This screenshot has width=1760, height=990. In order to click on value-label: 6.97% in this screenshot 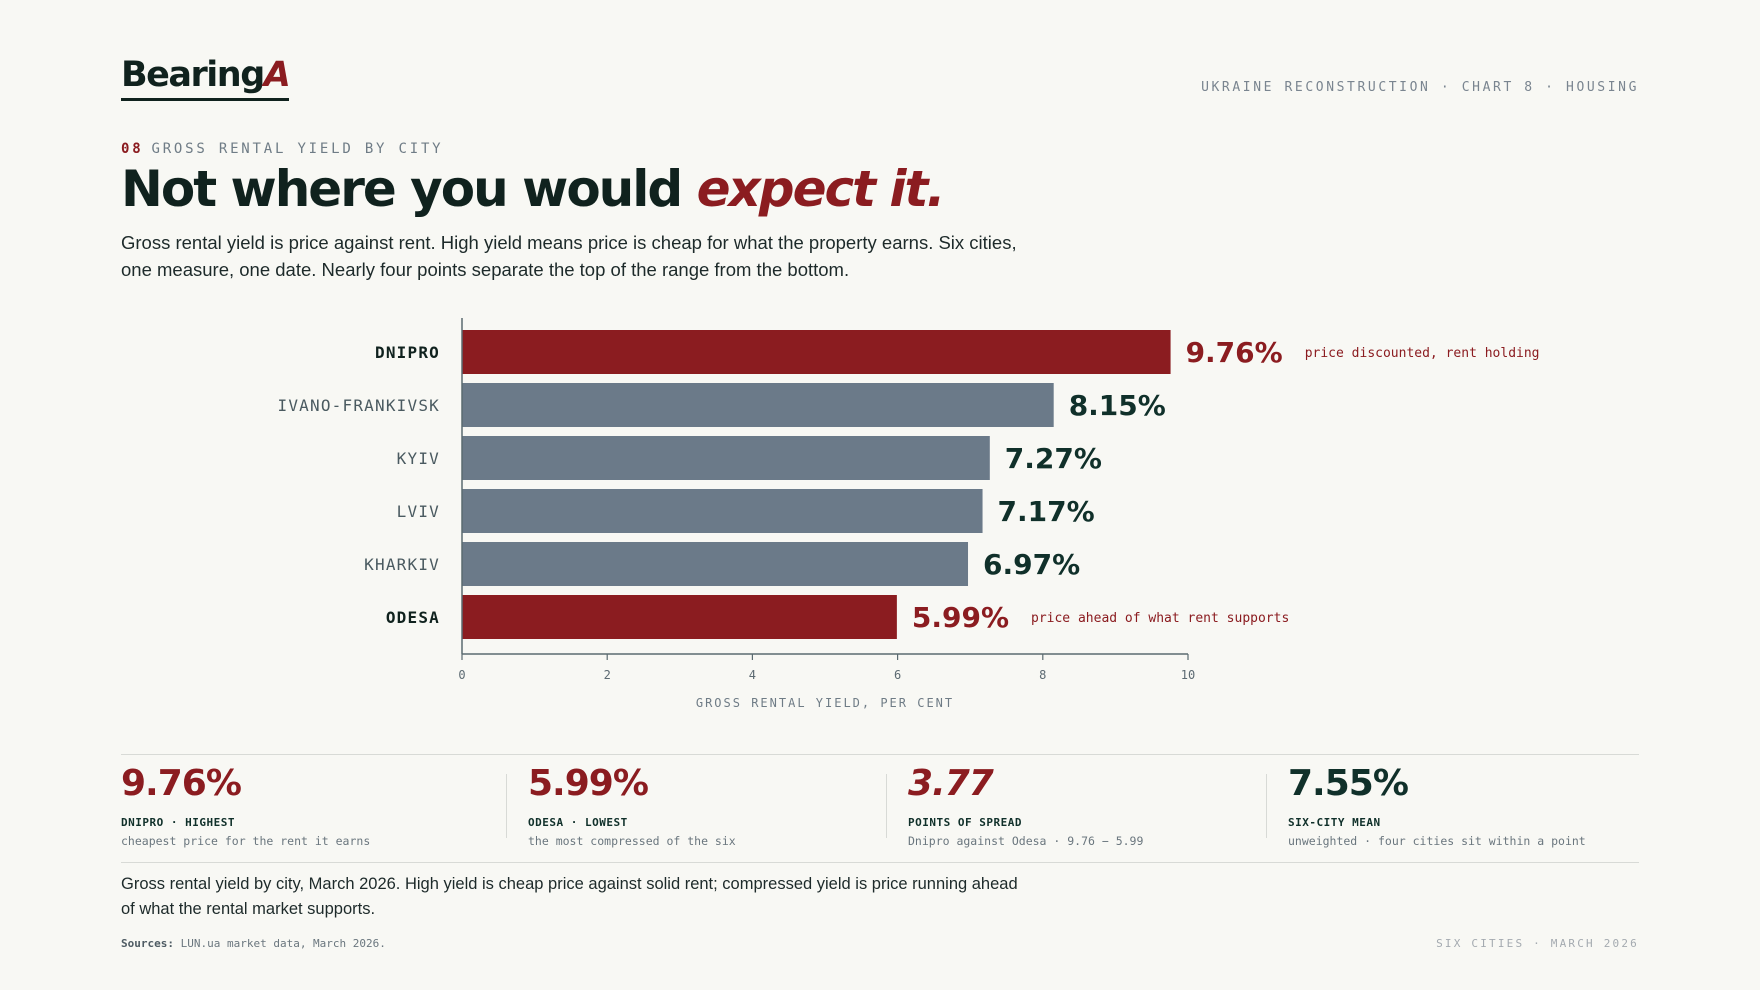, I will do `click(1031, 564)`.